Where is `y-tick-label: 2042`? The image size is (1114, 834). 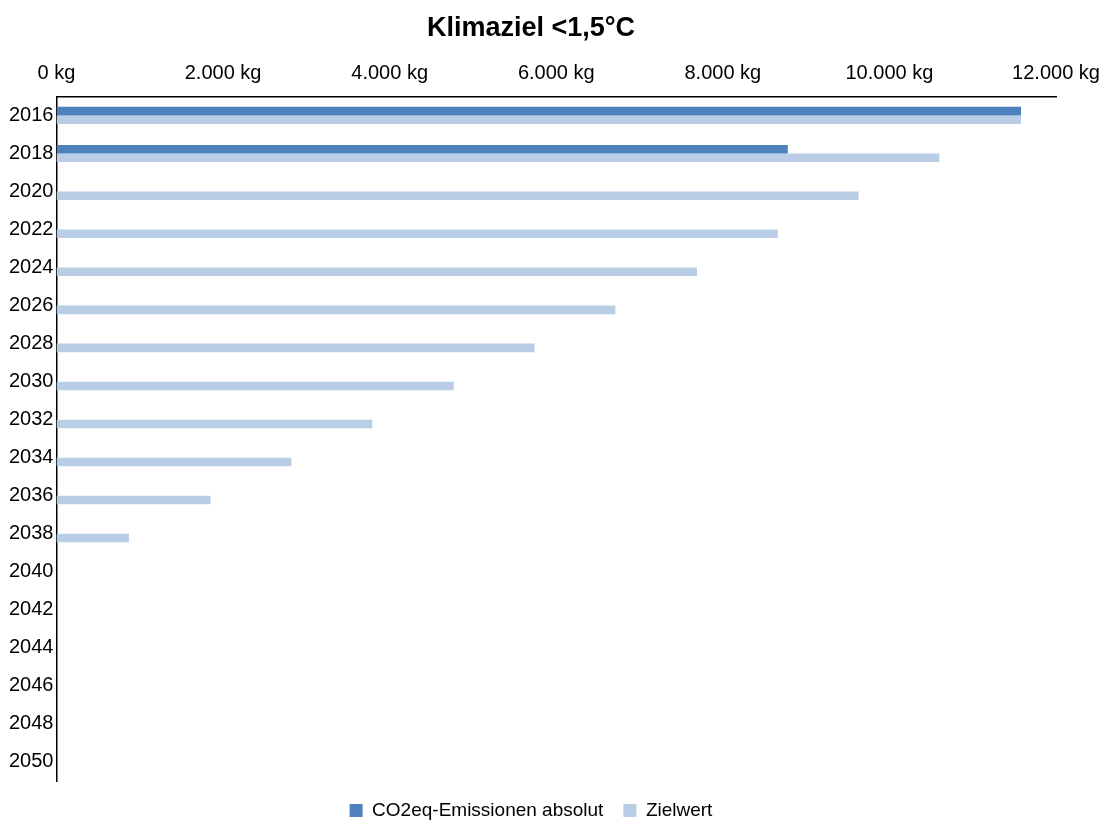
y-tick-label: 2042 is located at coordinates (31, 608).